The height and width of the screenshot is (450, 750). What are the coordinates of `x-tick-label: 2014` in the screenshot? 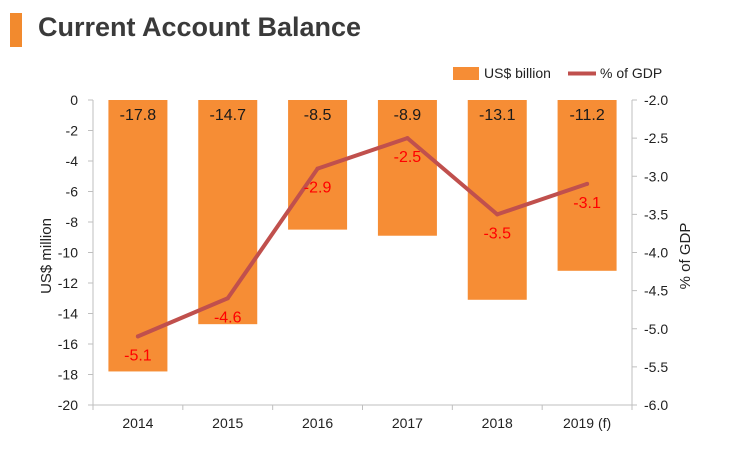 It's located at (137, 423).